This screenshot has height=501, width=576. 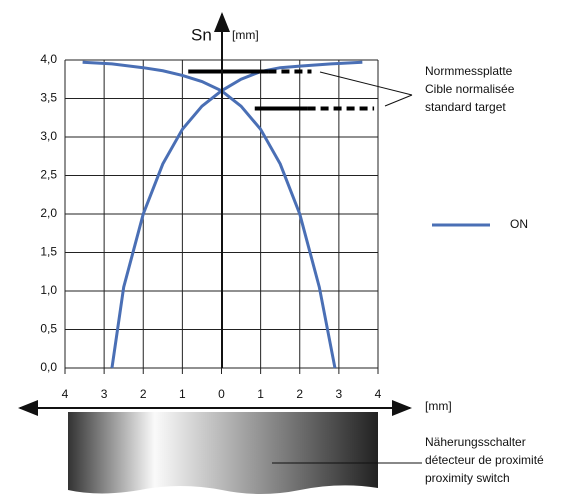 I want to click on y-tick-label: 0,5, so click(x=48, y=329).